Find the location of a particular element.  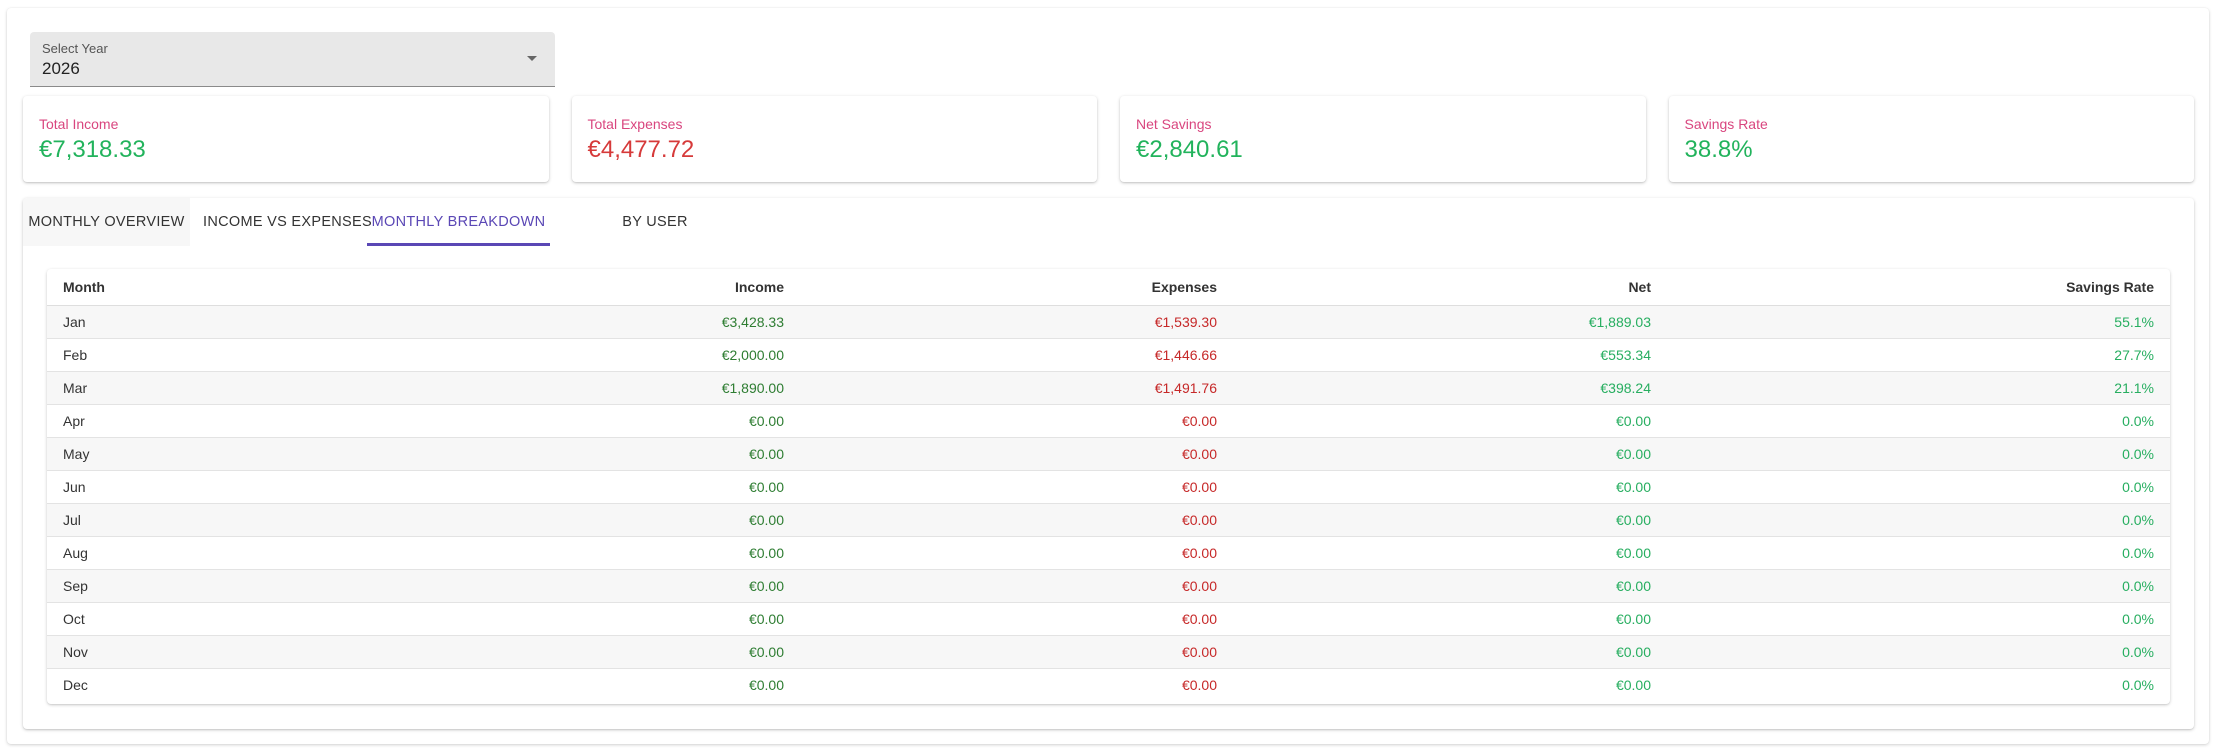

table-row: Apr €0.00 €0.00 €0.00 0.0% is located at coordinates (1108, 421).